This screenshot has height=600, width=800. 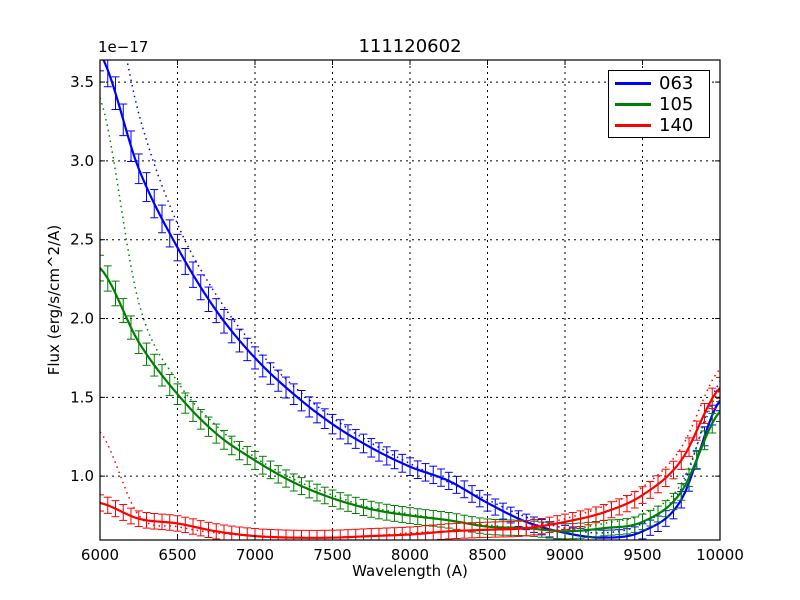 I want to click on legend: 063 105 140, so click(x=659, y=104).